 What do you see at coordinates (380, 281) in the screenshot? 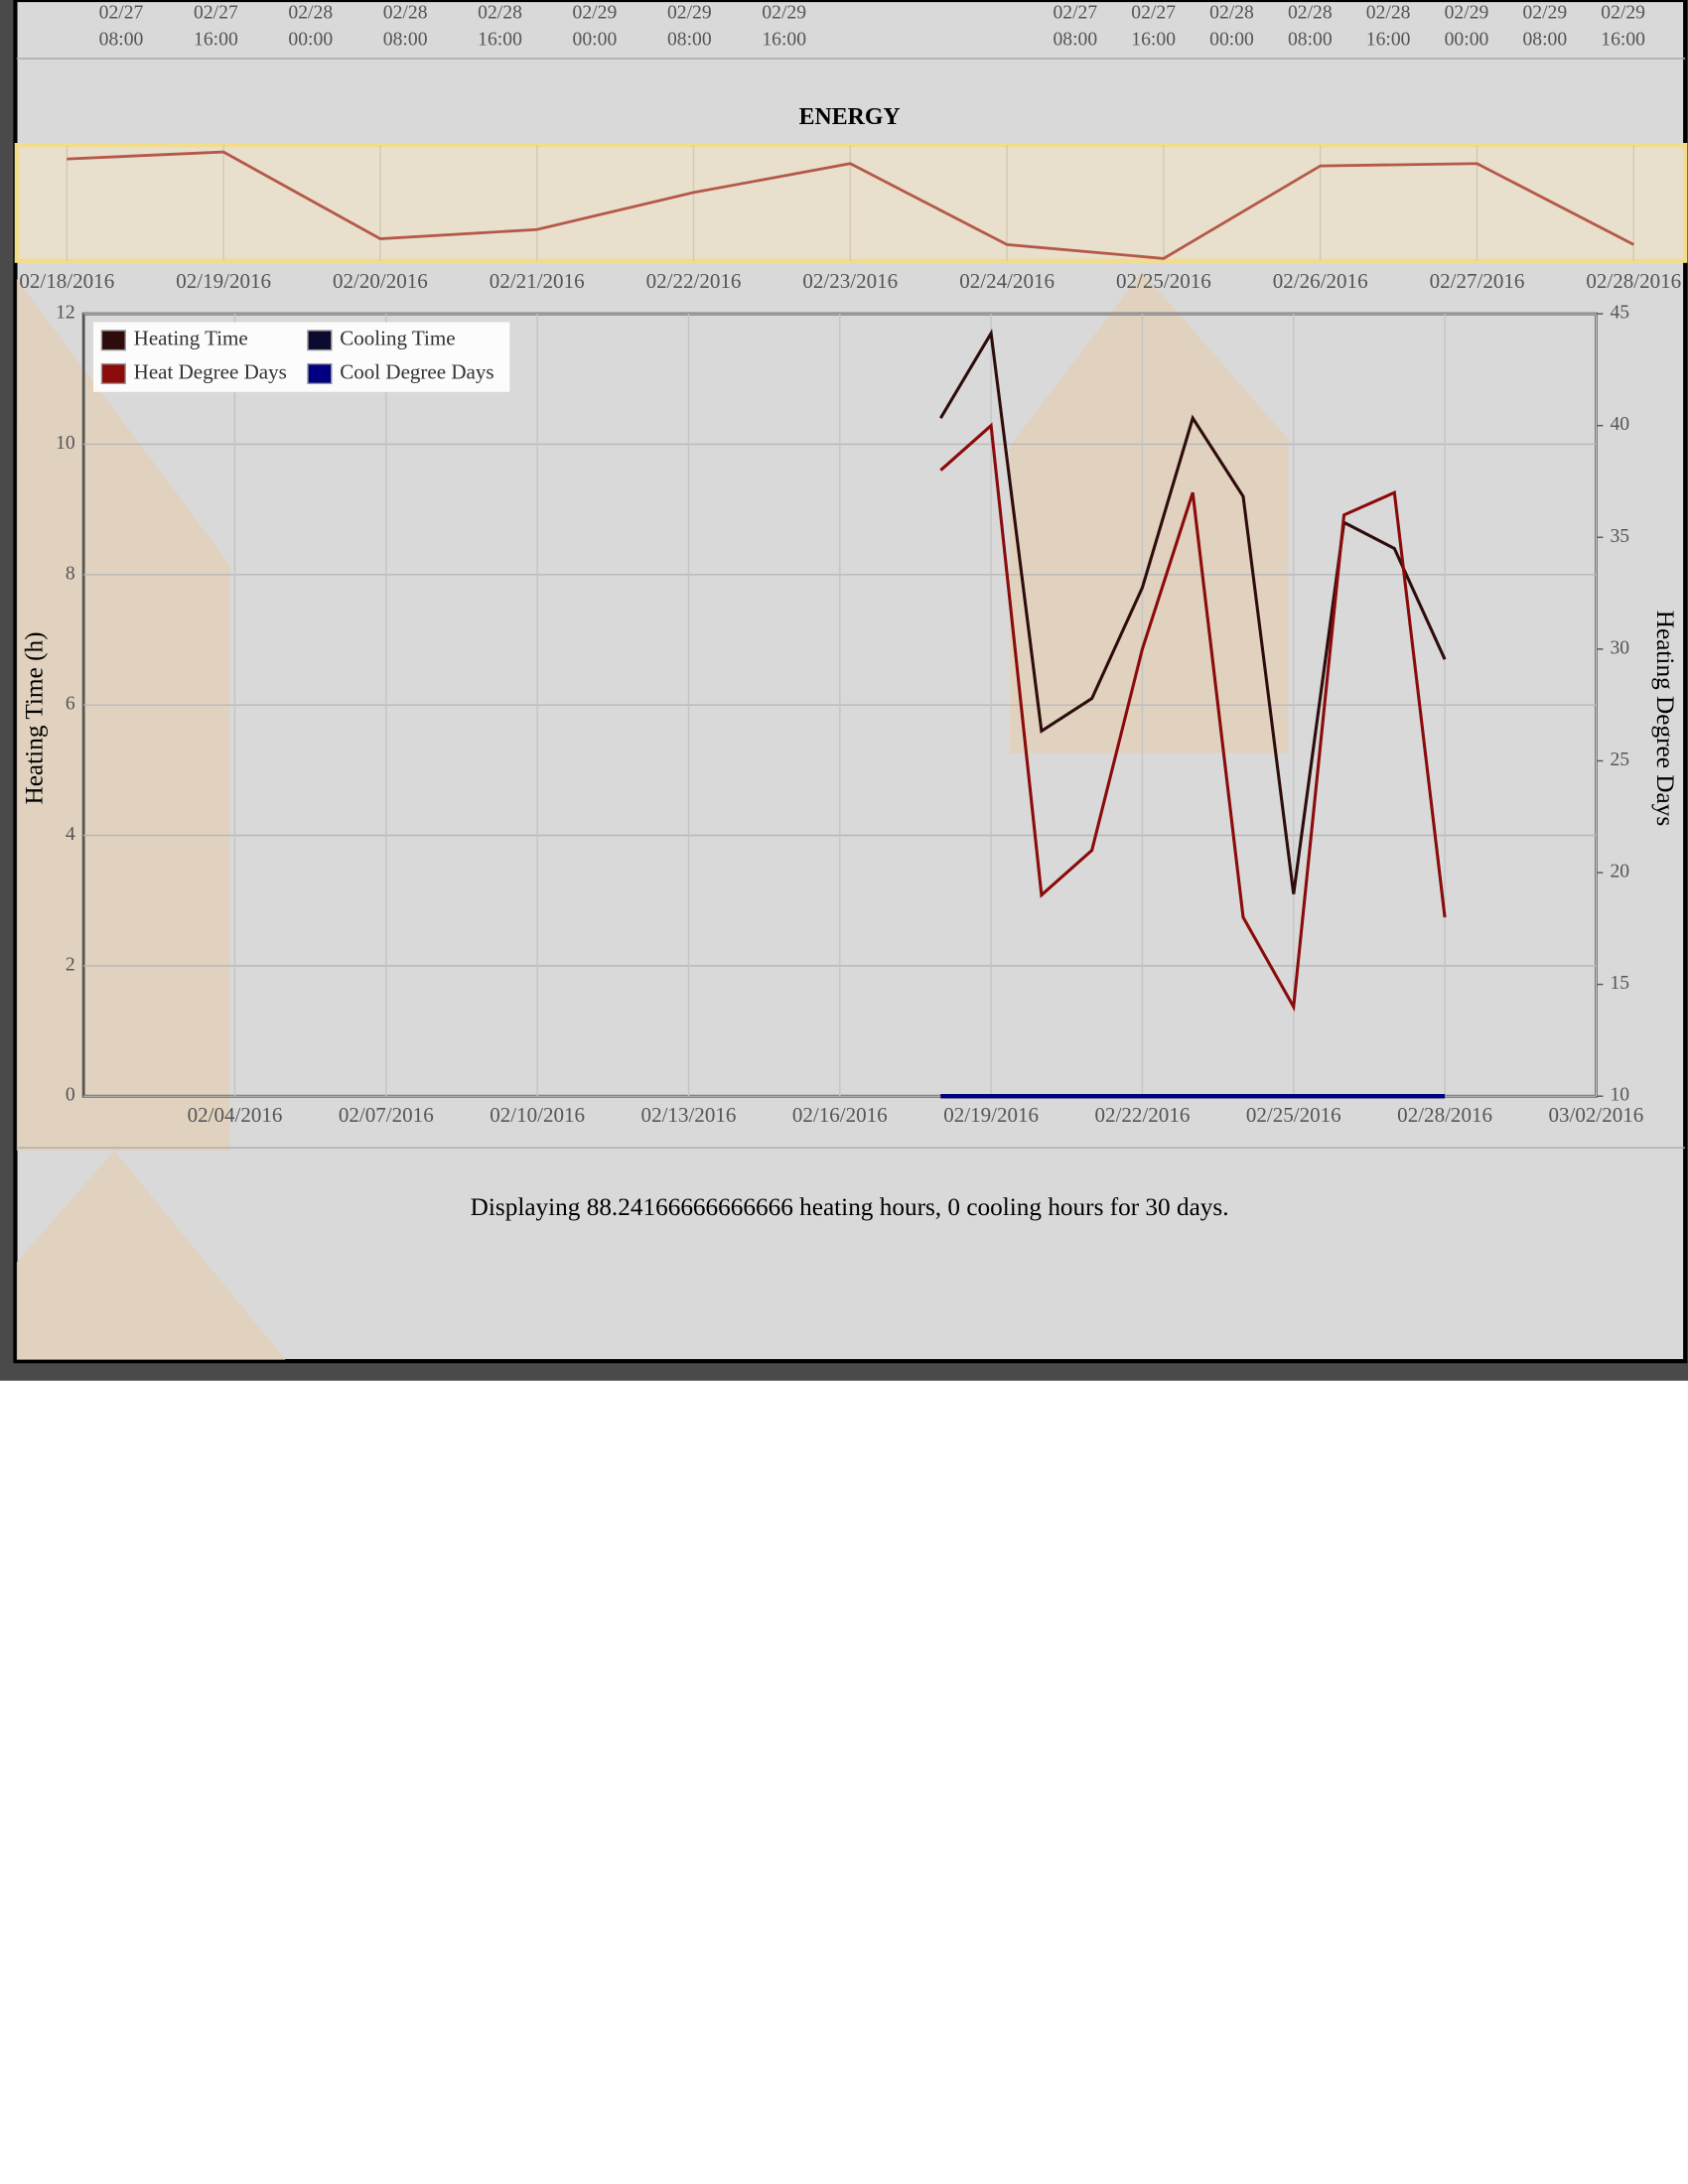
I see `nav-tick-label: 02/20/2016` at bounding box center [380, 281].